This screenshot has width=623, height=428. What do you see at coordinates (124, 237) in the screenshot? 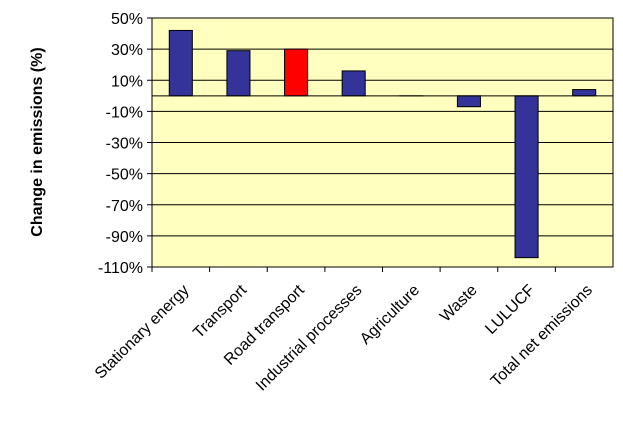
I see `y-tick-label: -90%` at bounding box center [124, 237].